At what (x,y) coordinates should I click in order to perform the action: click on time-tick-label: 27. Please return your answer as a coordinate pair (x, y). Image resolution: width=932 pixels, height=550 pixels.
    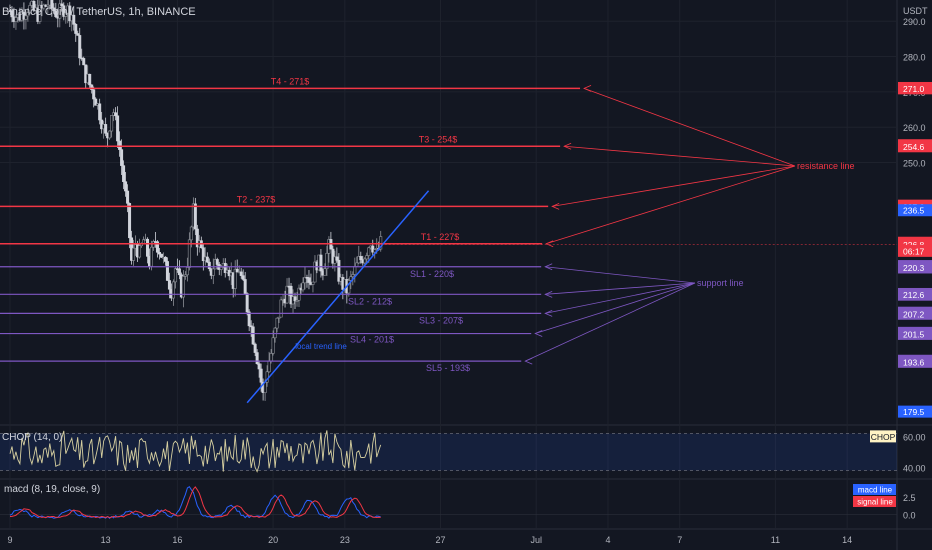
    Looking at the image, I should click on (441, 540).